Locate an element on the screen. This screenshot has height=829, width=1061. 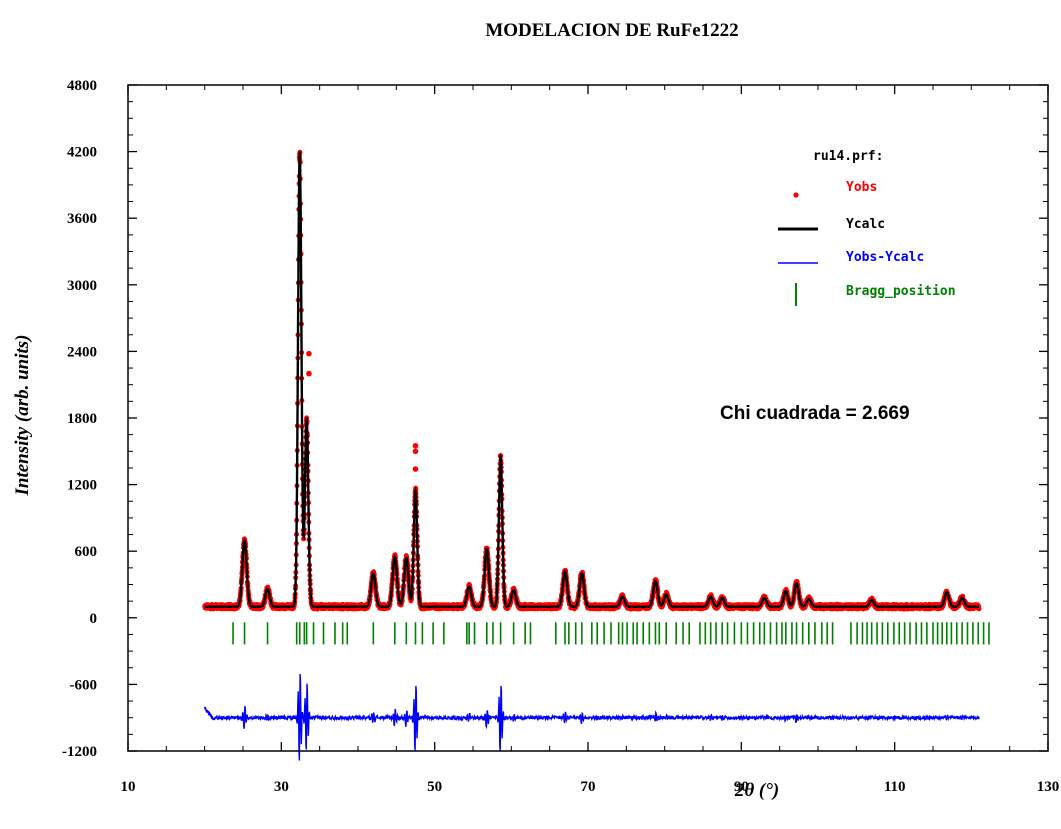
x-axis-label: 2θ (°) is located at coordinates (756, 790).